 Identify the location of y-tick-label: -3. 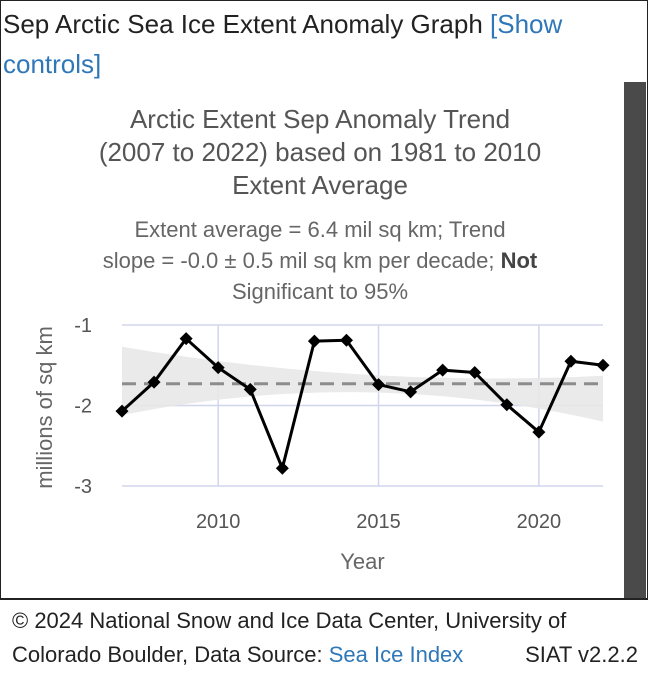
(83, 487).